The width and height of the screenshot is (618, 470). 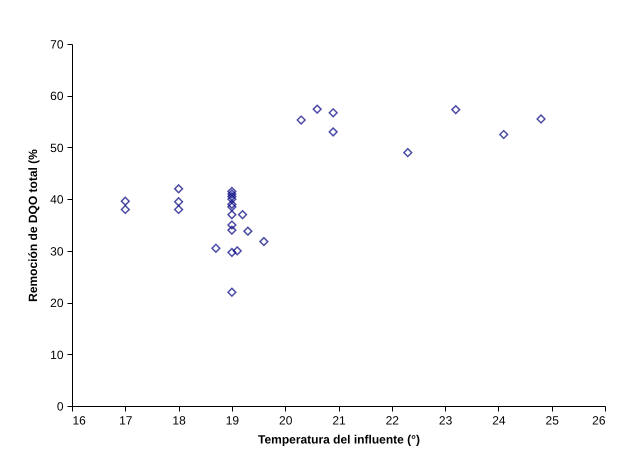 What do you see at coordinates (57, 96) in the screenshot?
I see `y-tick-label: 60` at bounding box center [57, 96].